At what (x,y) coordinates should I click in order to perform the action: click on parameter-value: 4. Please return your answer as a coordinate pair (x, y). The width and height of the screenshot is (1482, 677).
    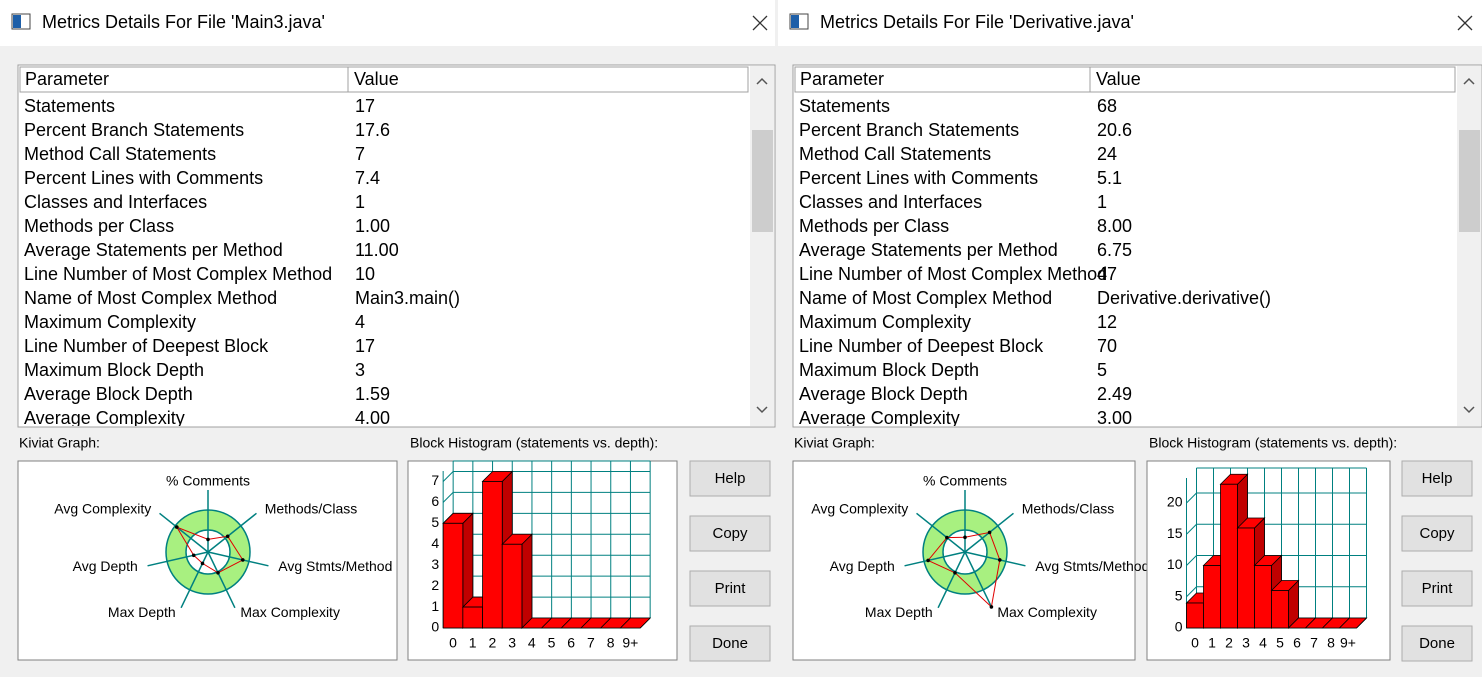
    Looking at the image, I should click on (360, 322).